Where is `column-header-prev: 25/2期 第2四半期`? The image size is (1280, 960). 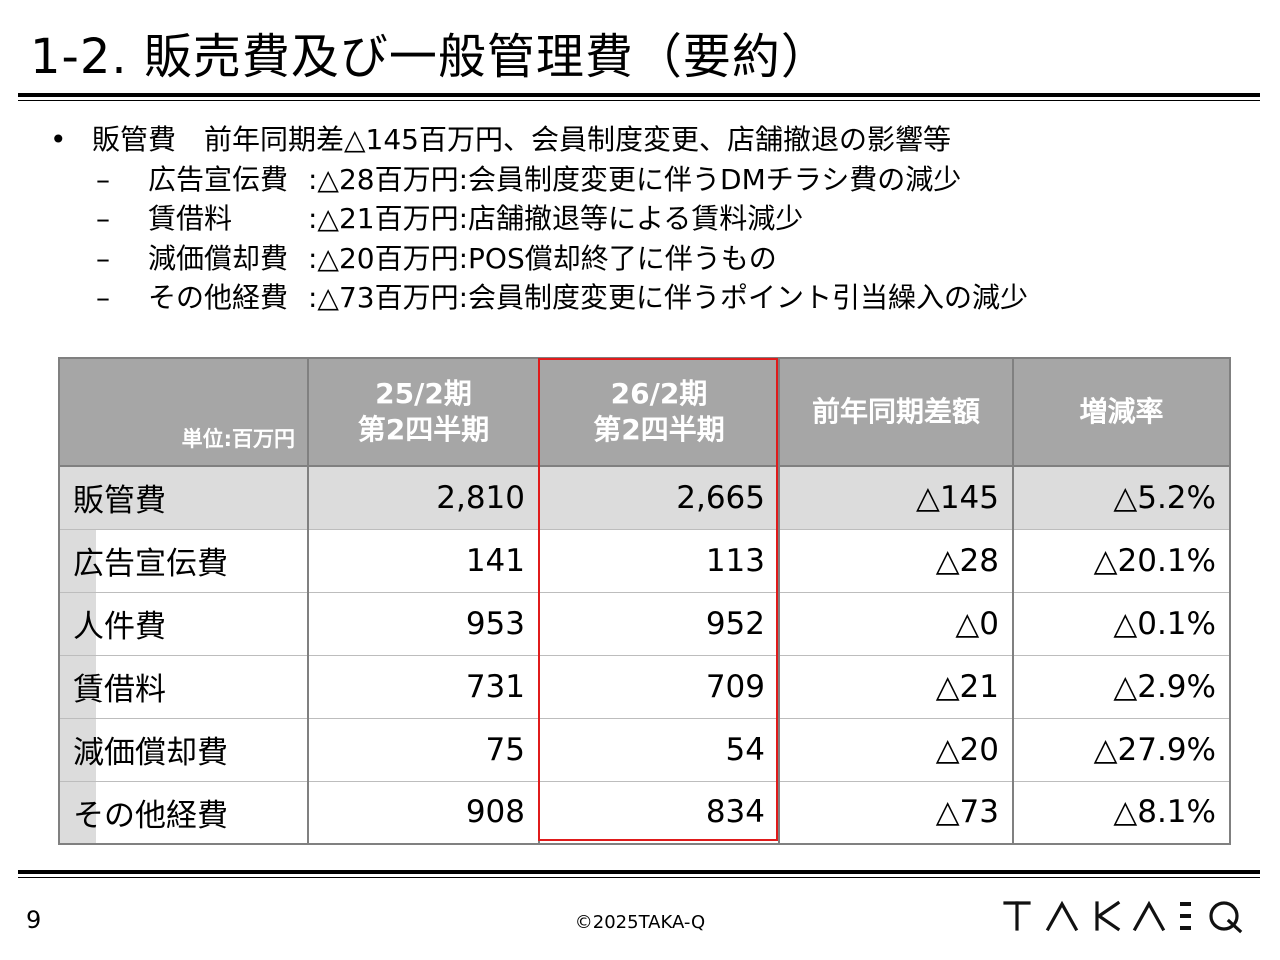
column-header-prev: 25/2期 第2四半期 is located at coordinates (423, 412).